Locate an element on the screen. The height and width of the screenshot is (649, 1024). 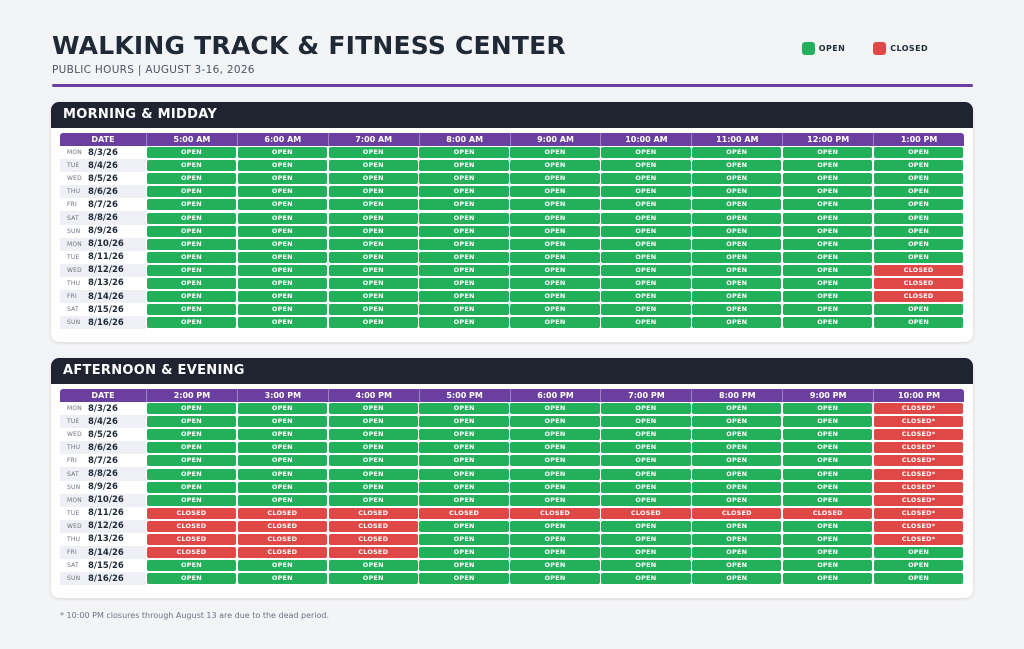
date-cell: TUE 8/11/26 is located at coordinates (103, 513).